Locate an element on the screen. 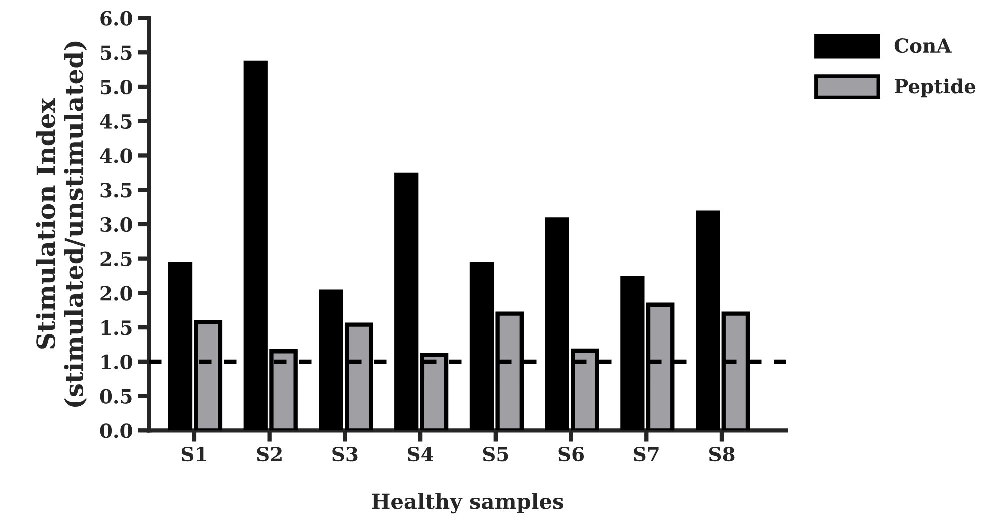  x-tick-label: S1 is located at coordinates (194, 454).